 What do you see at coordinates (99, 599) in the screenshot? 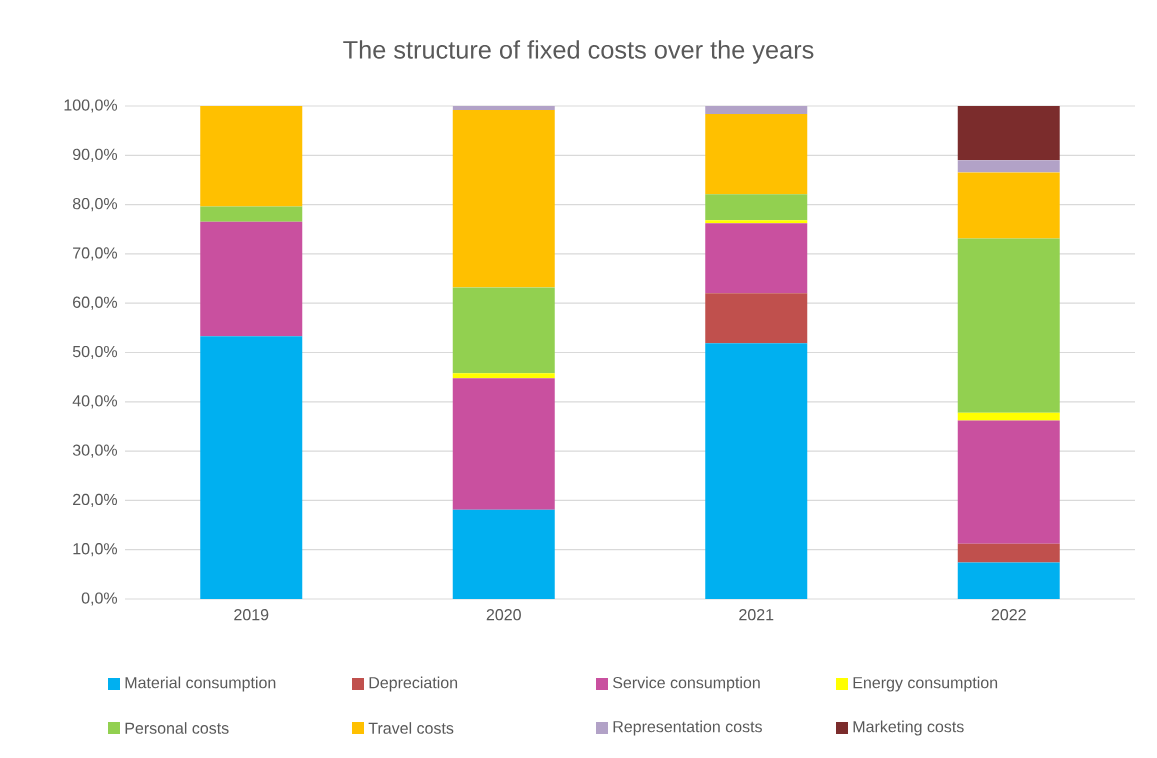
I see `y-tick-label: 0,0%` at bounding box center [99, 599].